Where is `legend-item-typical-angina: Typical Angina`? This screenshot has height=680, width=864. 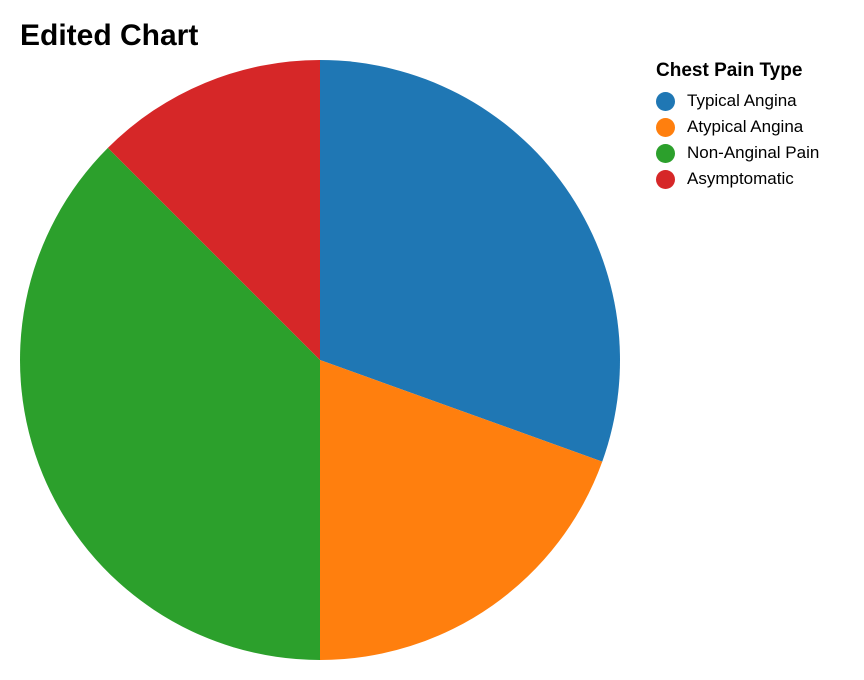 legend-item-typical-angina: Typical Angina is located at coordinates (737, 101).